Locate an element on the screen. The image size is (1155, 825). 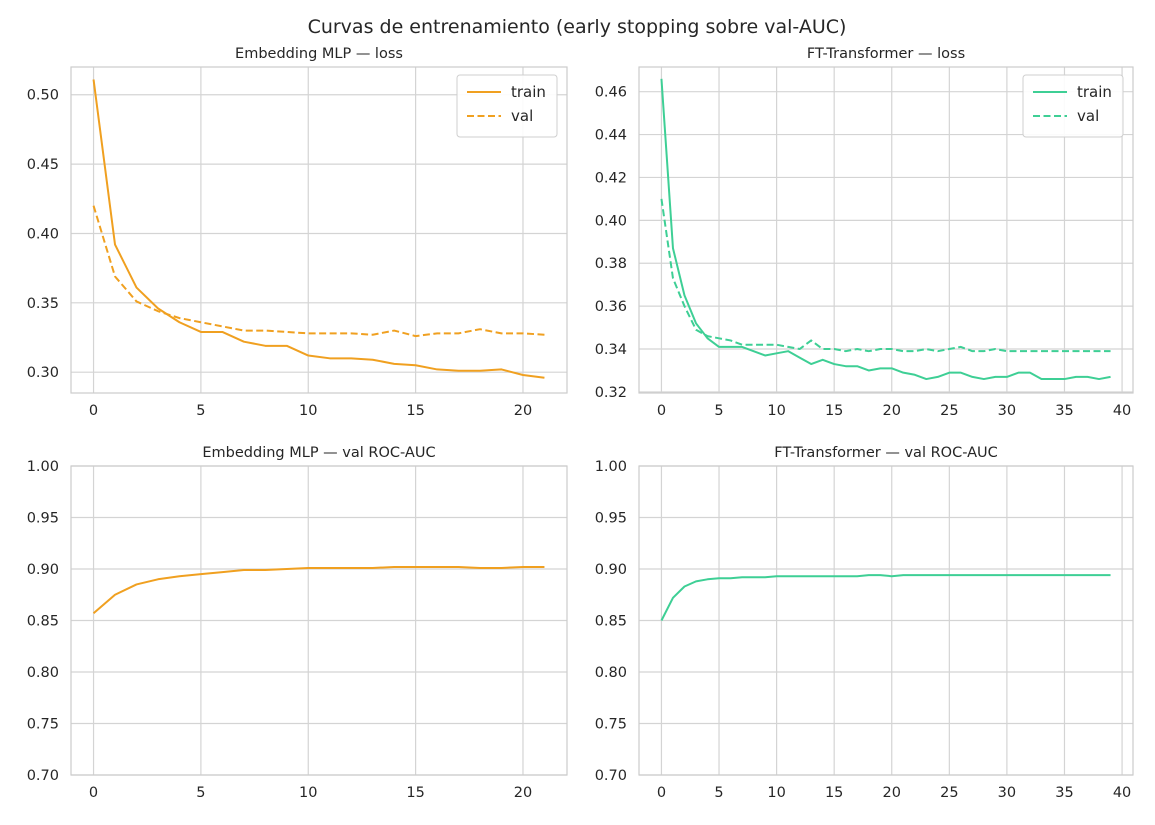
series-line-train is located at coordinates (885, 229).